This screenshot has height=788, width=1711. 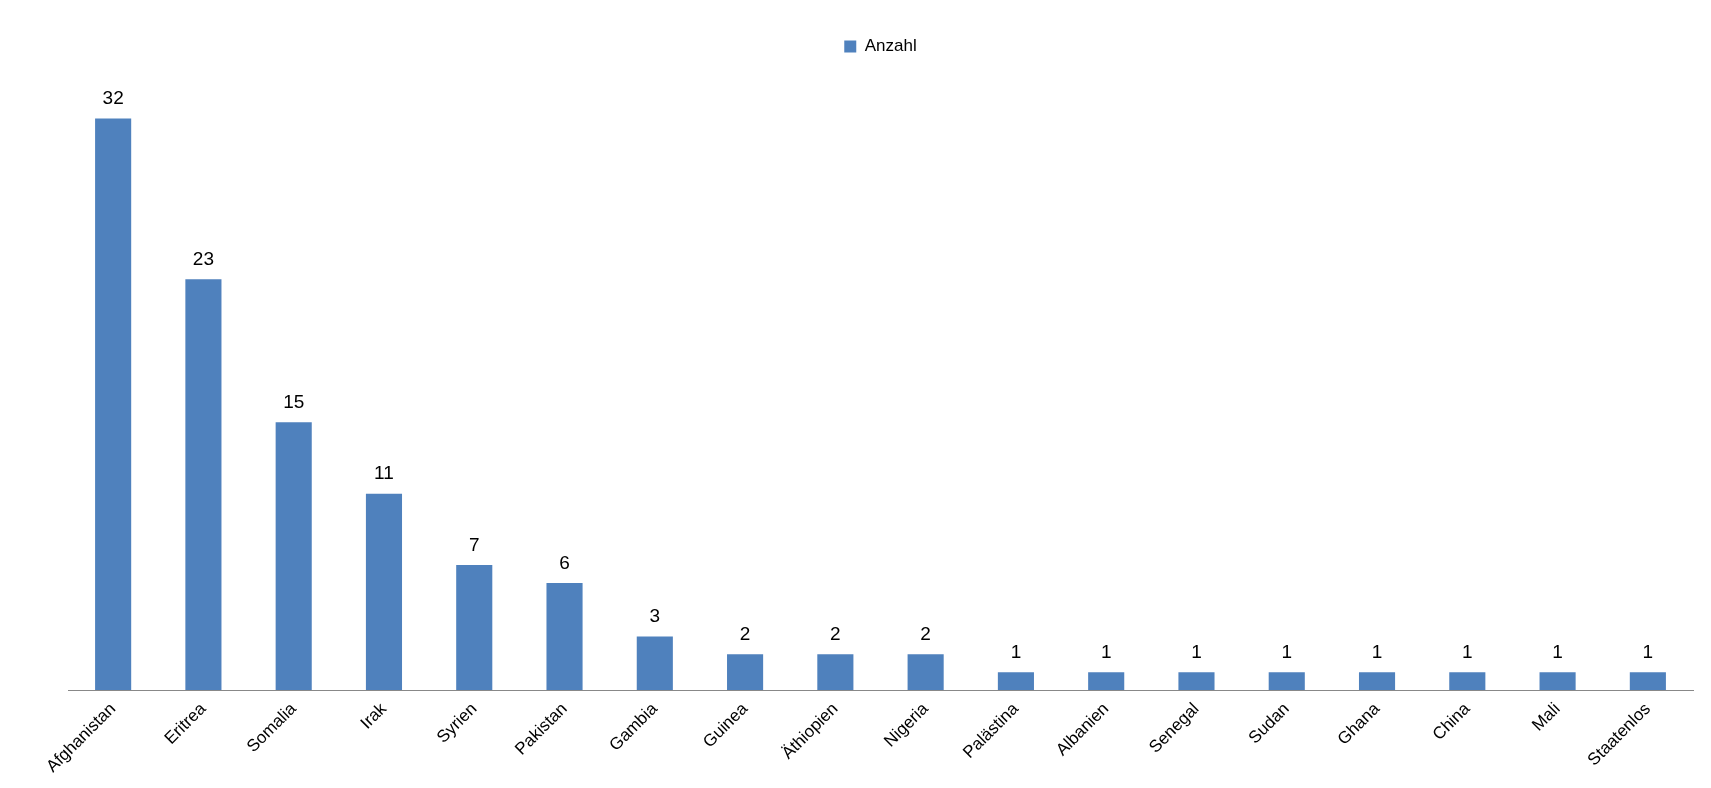 I want to click on data-label: 6, so click(x=564, y=562).